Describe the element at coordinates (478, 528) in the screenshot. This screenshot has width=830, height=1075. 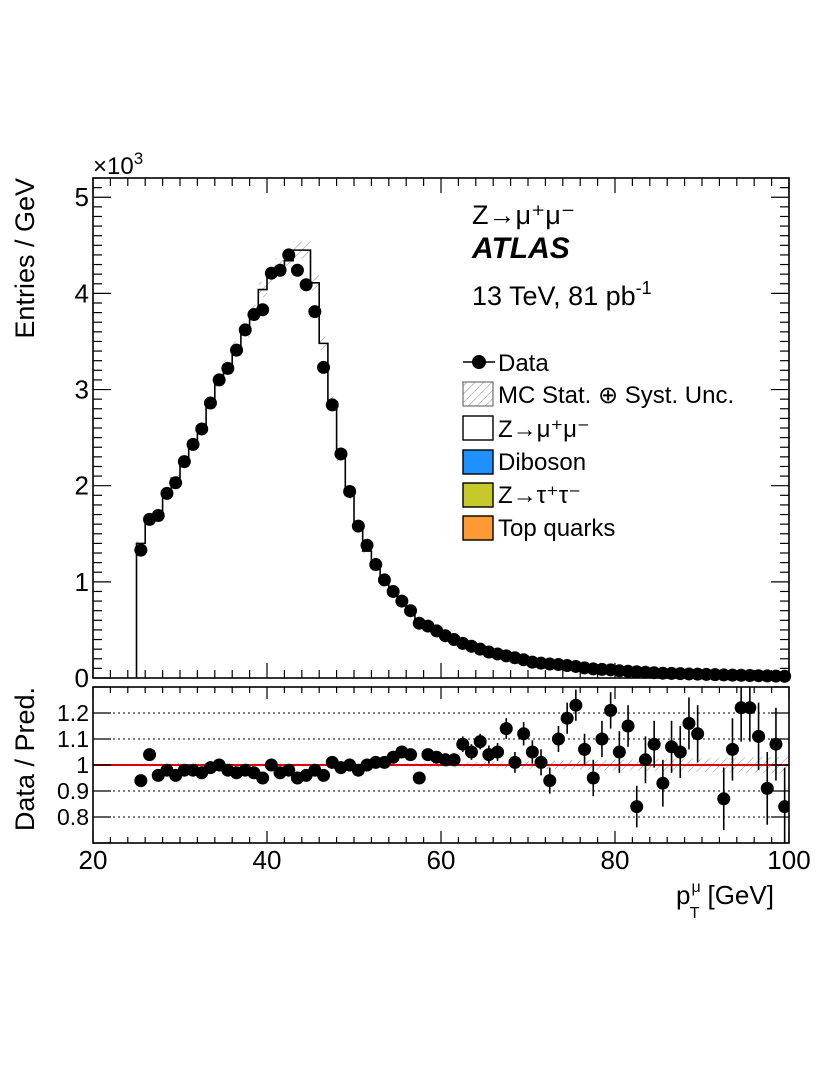
I see `top-swatch-icon` at that location.